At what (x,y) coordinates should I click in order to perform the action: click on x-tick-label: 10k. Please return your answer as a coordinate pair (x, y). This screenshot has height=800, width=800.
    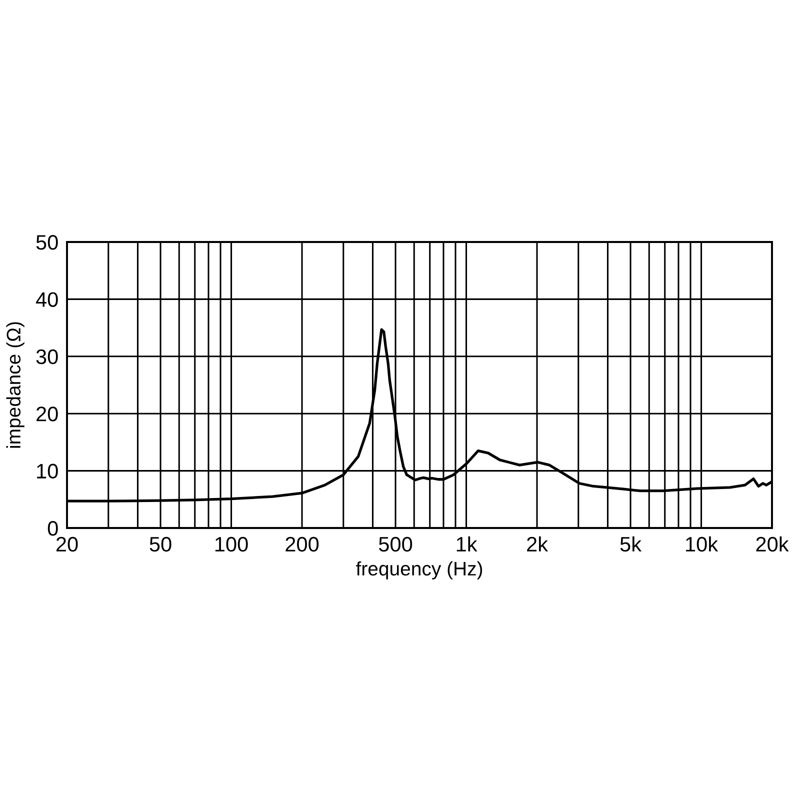
    Looking at the image, I should click on (702, 544).